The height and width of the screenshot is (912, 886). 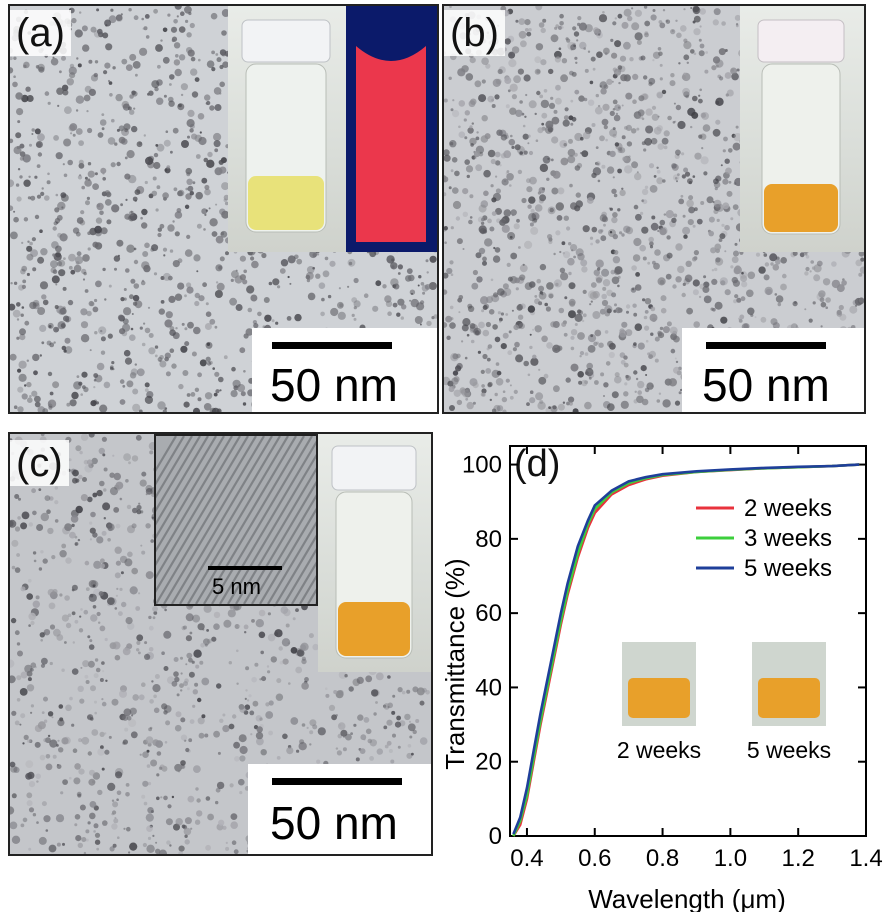 I want to click on x-tick-label: 1.0, so click(x=730, y=858).